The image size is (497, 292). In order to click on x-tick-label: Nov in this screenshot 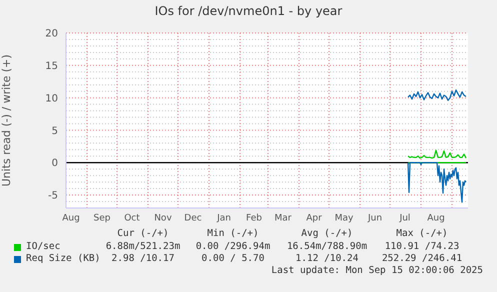, I will do `click(163, 218)`.